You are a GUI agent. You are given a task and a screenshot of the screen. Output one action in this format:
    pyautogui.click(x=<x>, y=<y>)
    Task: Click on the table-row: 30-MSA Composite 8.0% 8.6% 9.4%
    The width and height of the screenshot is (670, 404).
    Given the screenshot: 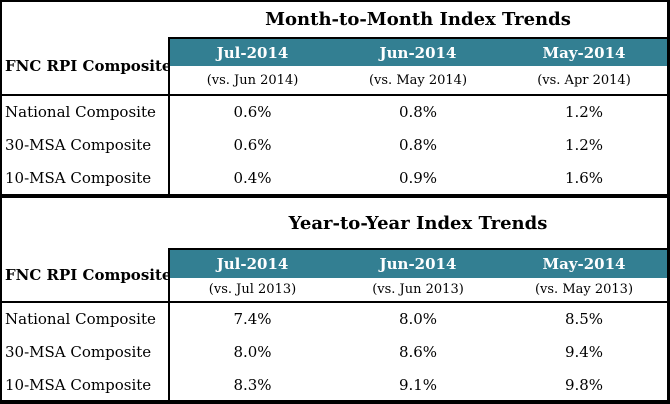 What is the action you would take?
    pyautogui.click(x=334, y=351)
    